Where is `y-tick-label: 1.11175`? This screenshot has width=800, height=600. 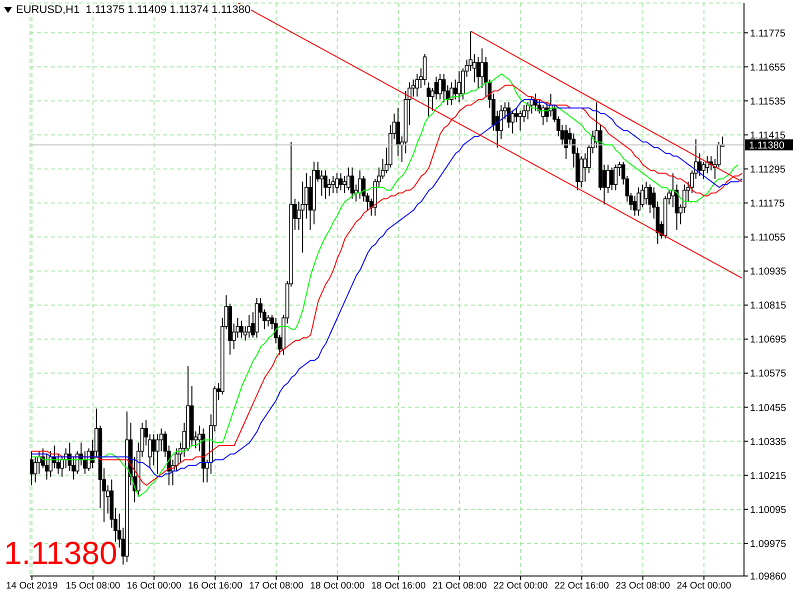
y-tick-label: 1.11175 is located at coordinates (768, 204).